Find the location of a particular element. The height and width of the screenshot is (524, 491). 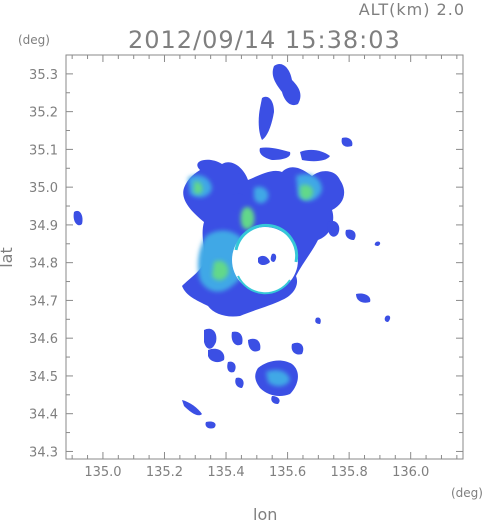

x-axis-label: lon is located at coordinates (265, 514).